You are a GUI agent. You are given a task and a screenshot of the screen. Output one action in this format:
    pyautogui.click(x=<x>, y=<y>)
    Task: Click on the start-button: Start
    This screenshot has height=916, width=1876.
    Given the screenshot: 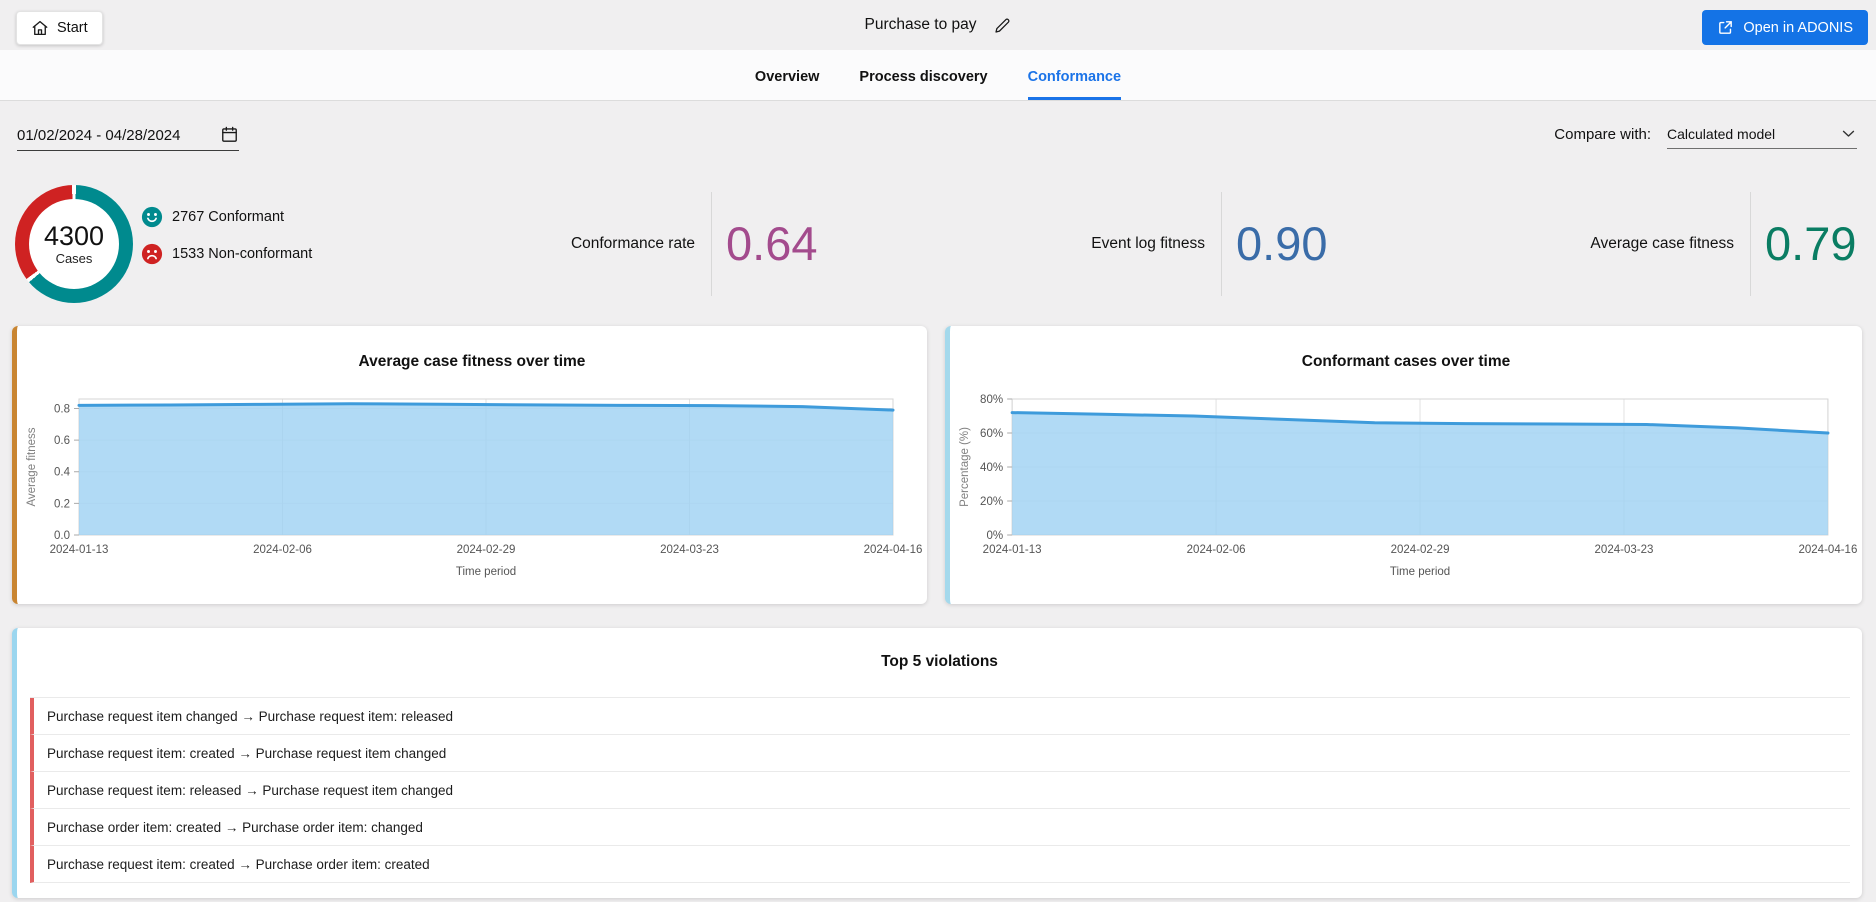 What is the action you would take?
    pyautogui.click(x=59, y=28)
    